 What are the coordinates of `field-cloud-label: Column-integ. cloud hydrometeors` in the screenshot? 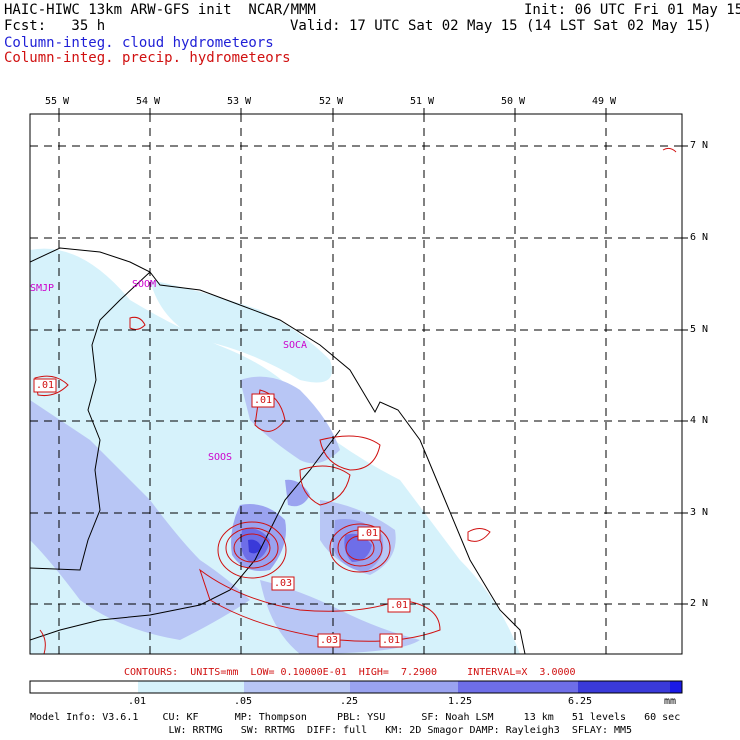 It's located at (139, 43).